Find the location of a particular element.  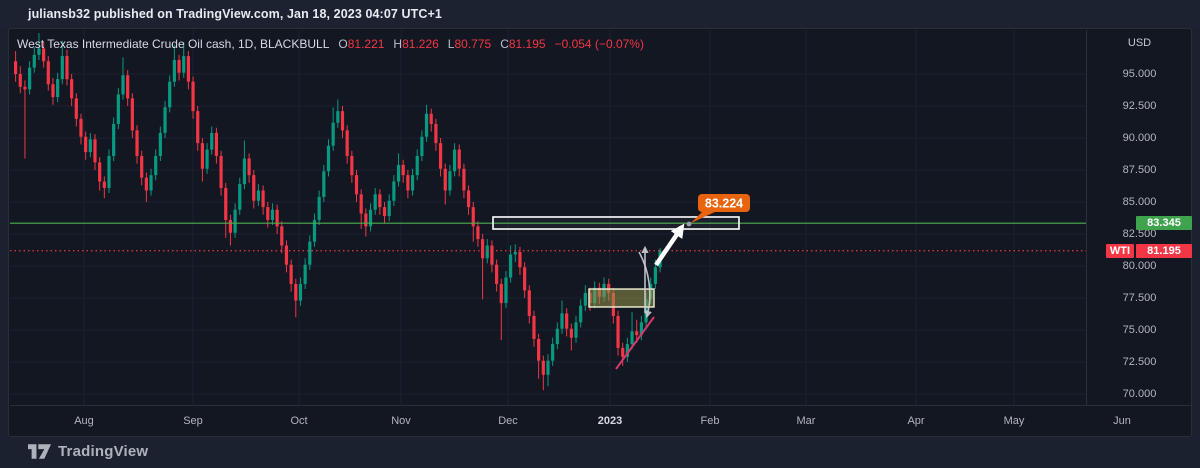

breakout-arrow is located at coordinates (669, 245).